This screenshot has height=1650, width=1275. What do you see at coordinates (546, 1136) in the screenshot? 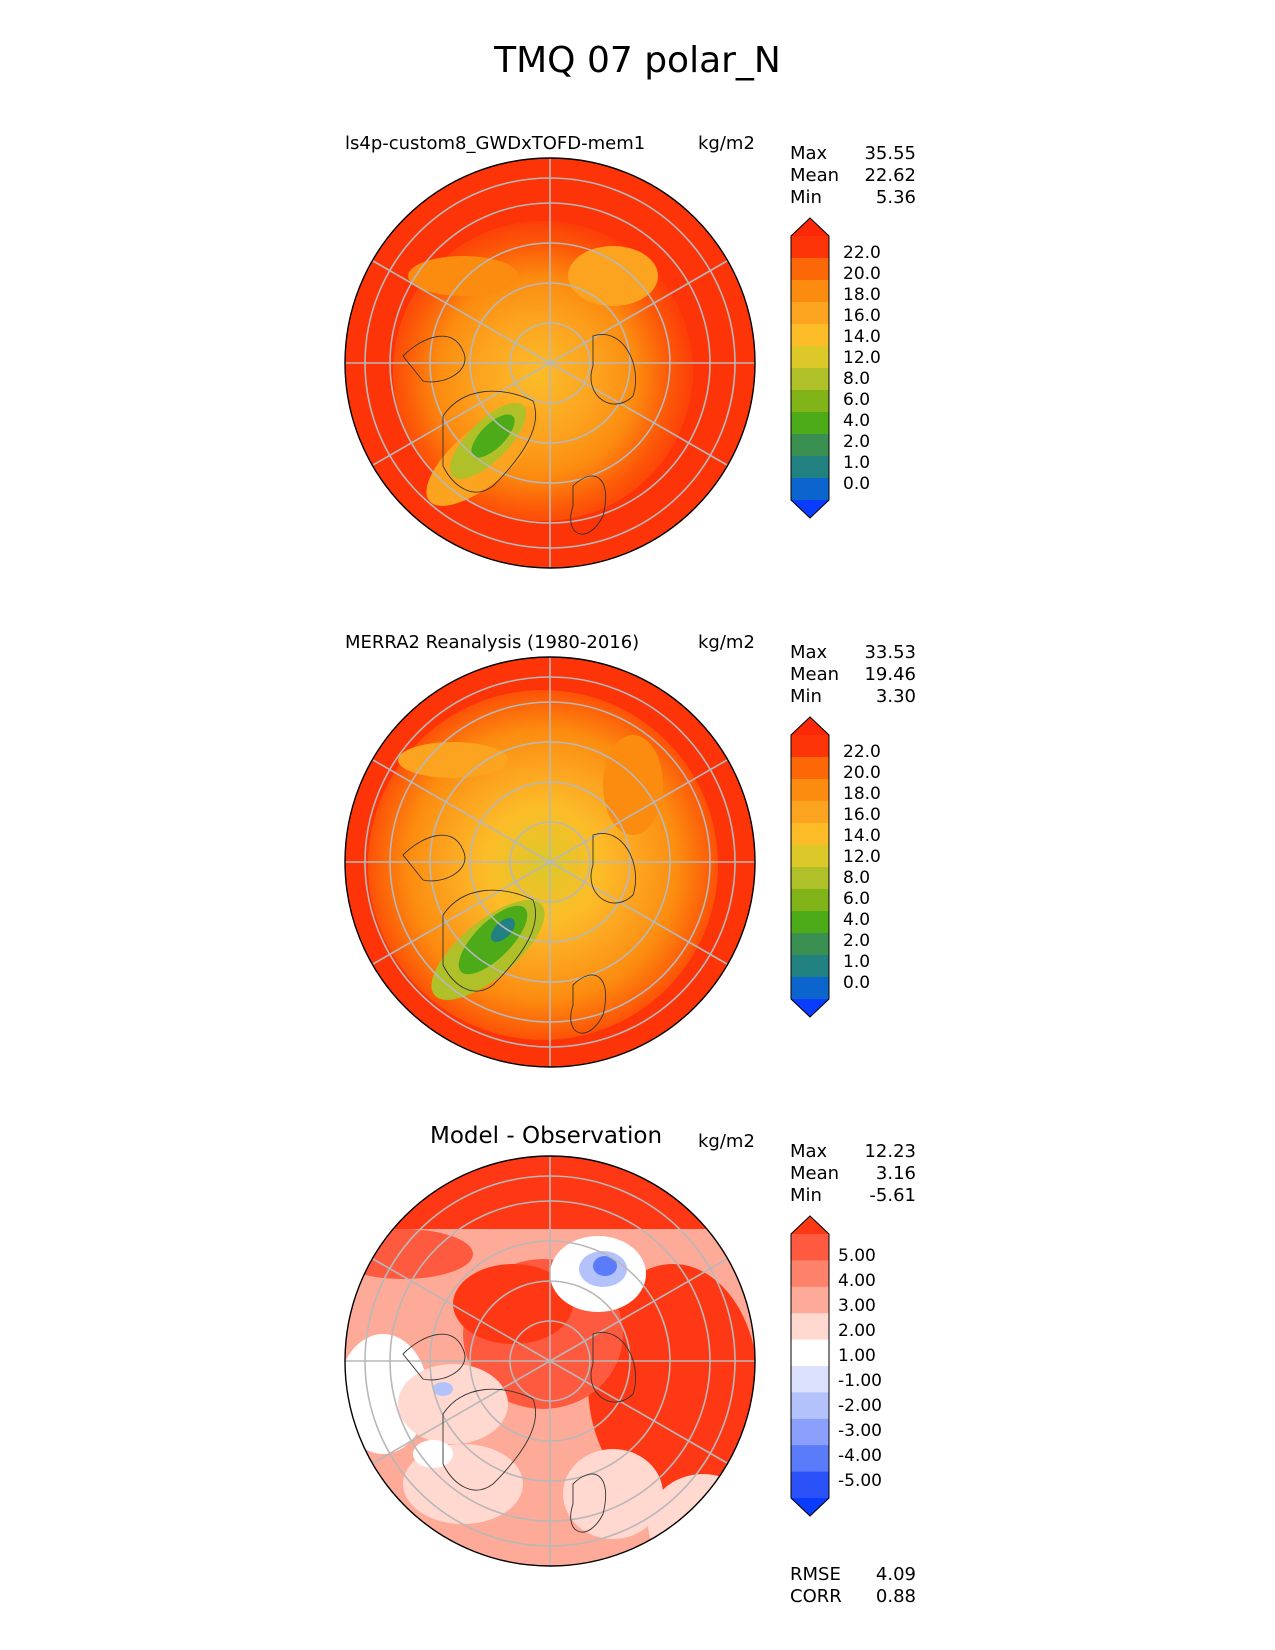
I see `panel-title: Model - Observation` at bounding box center [546, 1136].